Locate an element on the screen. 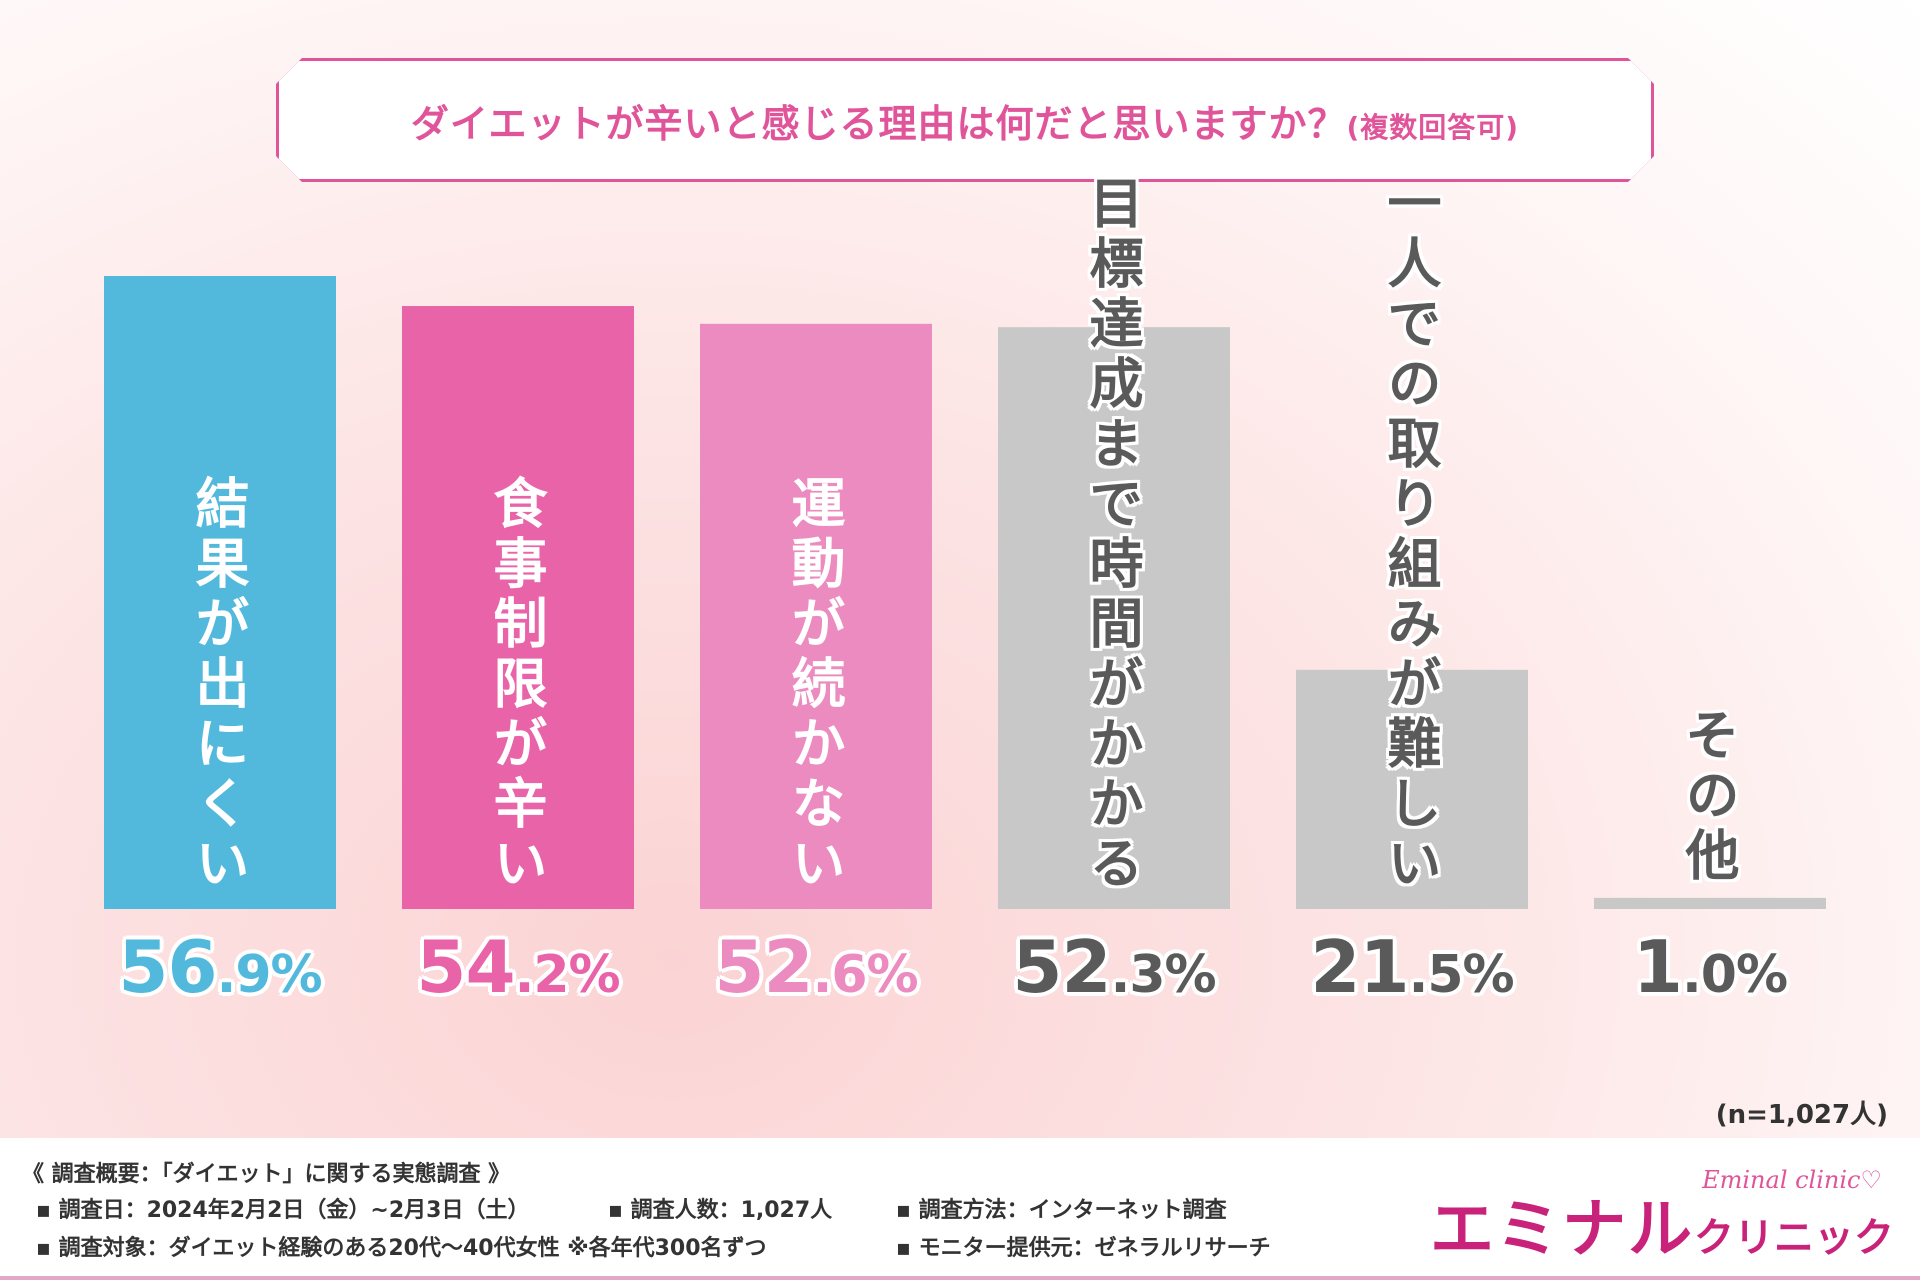  survey-provider: ▪ モニター提供元：ゼネラルリサーチ is located at coordinates (1083, 1248).